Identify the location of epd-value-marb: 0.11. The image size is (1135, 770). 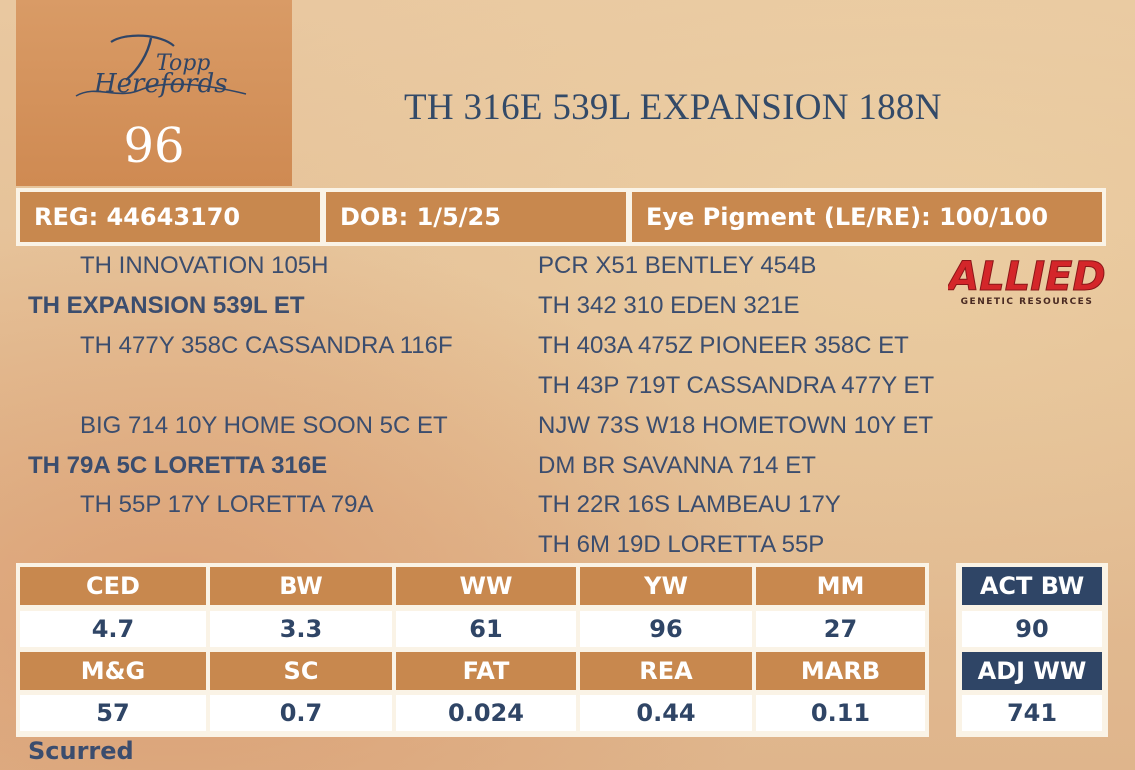
(840, 713).